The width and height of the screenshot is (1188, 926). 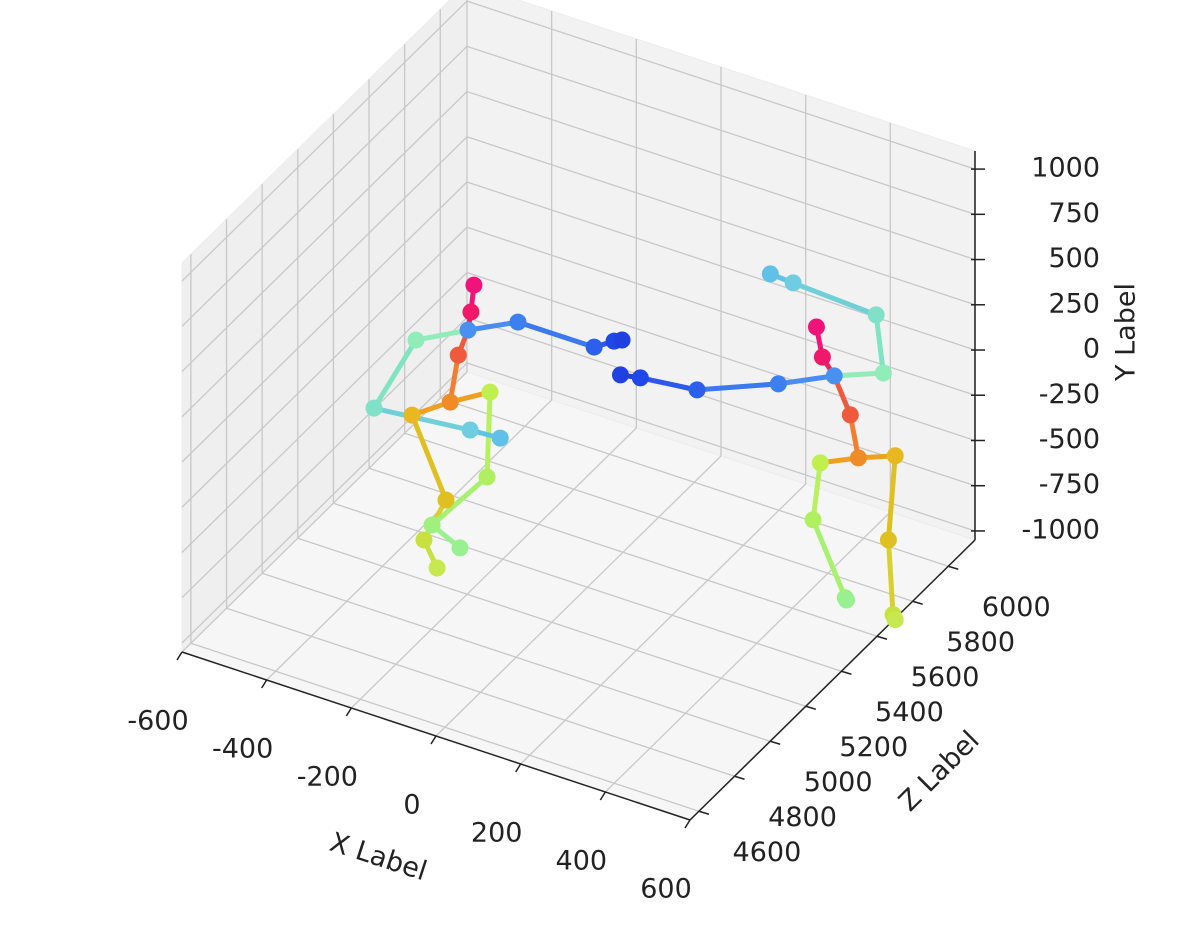 What do you see at coordinates (582, 861) in the screenshot?
I see `x-tick-label: 400` at bounding box center [582, 861].